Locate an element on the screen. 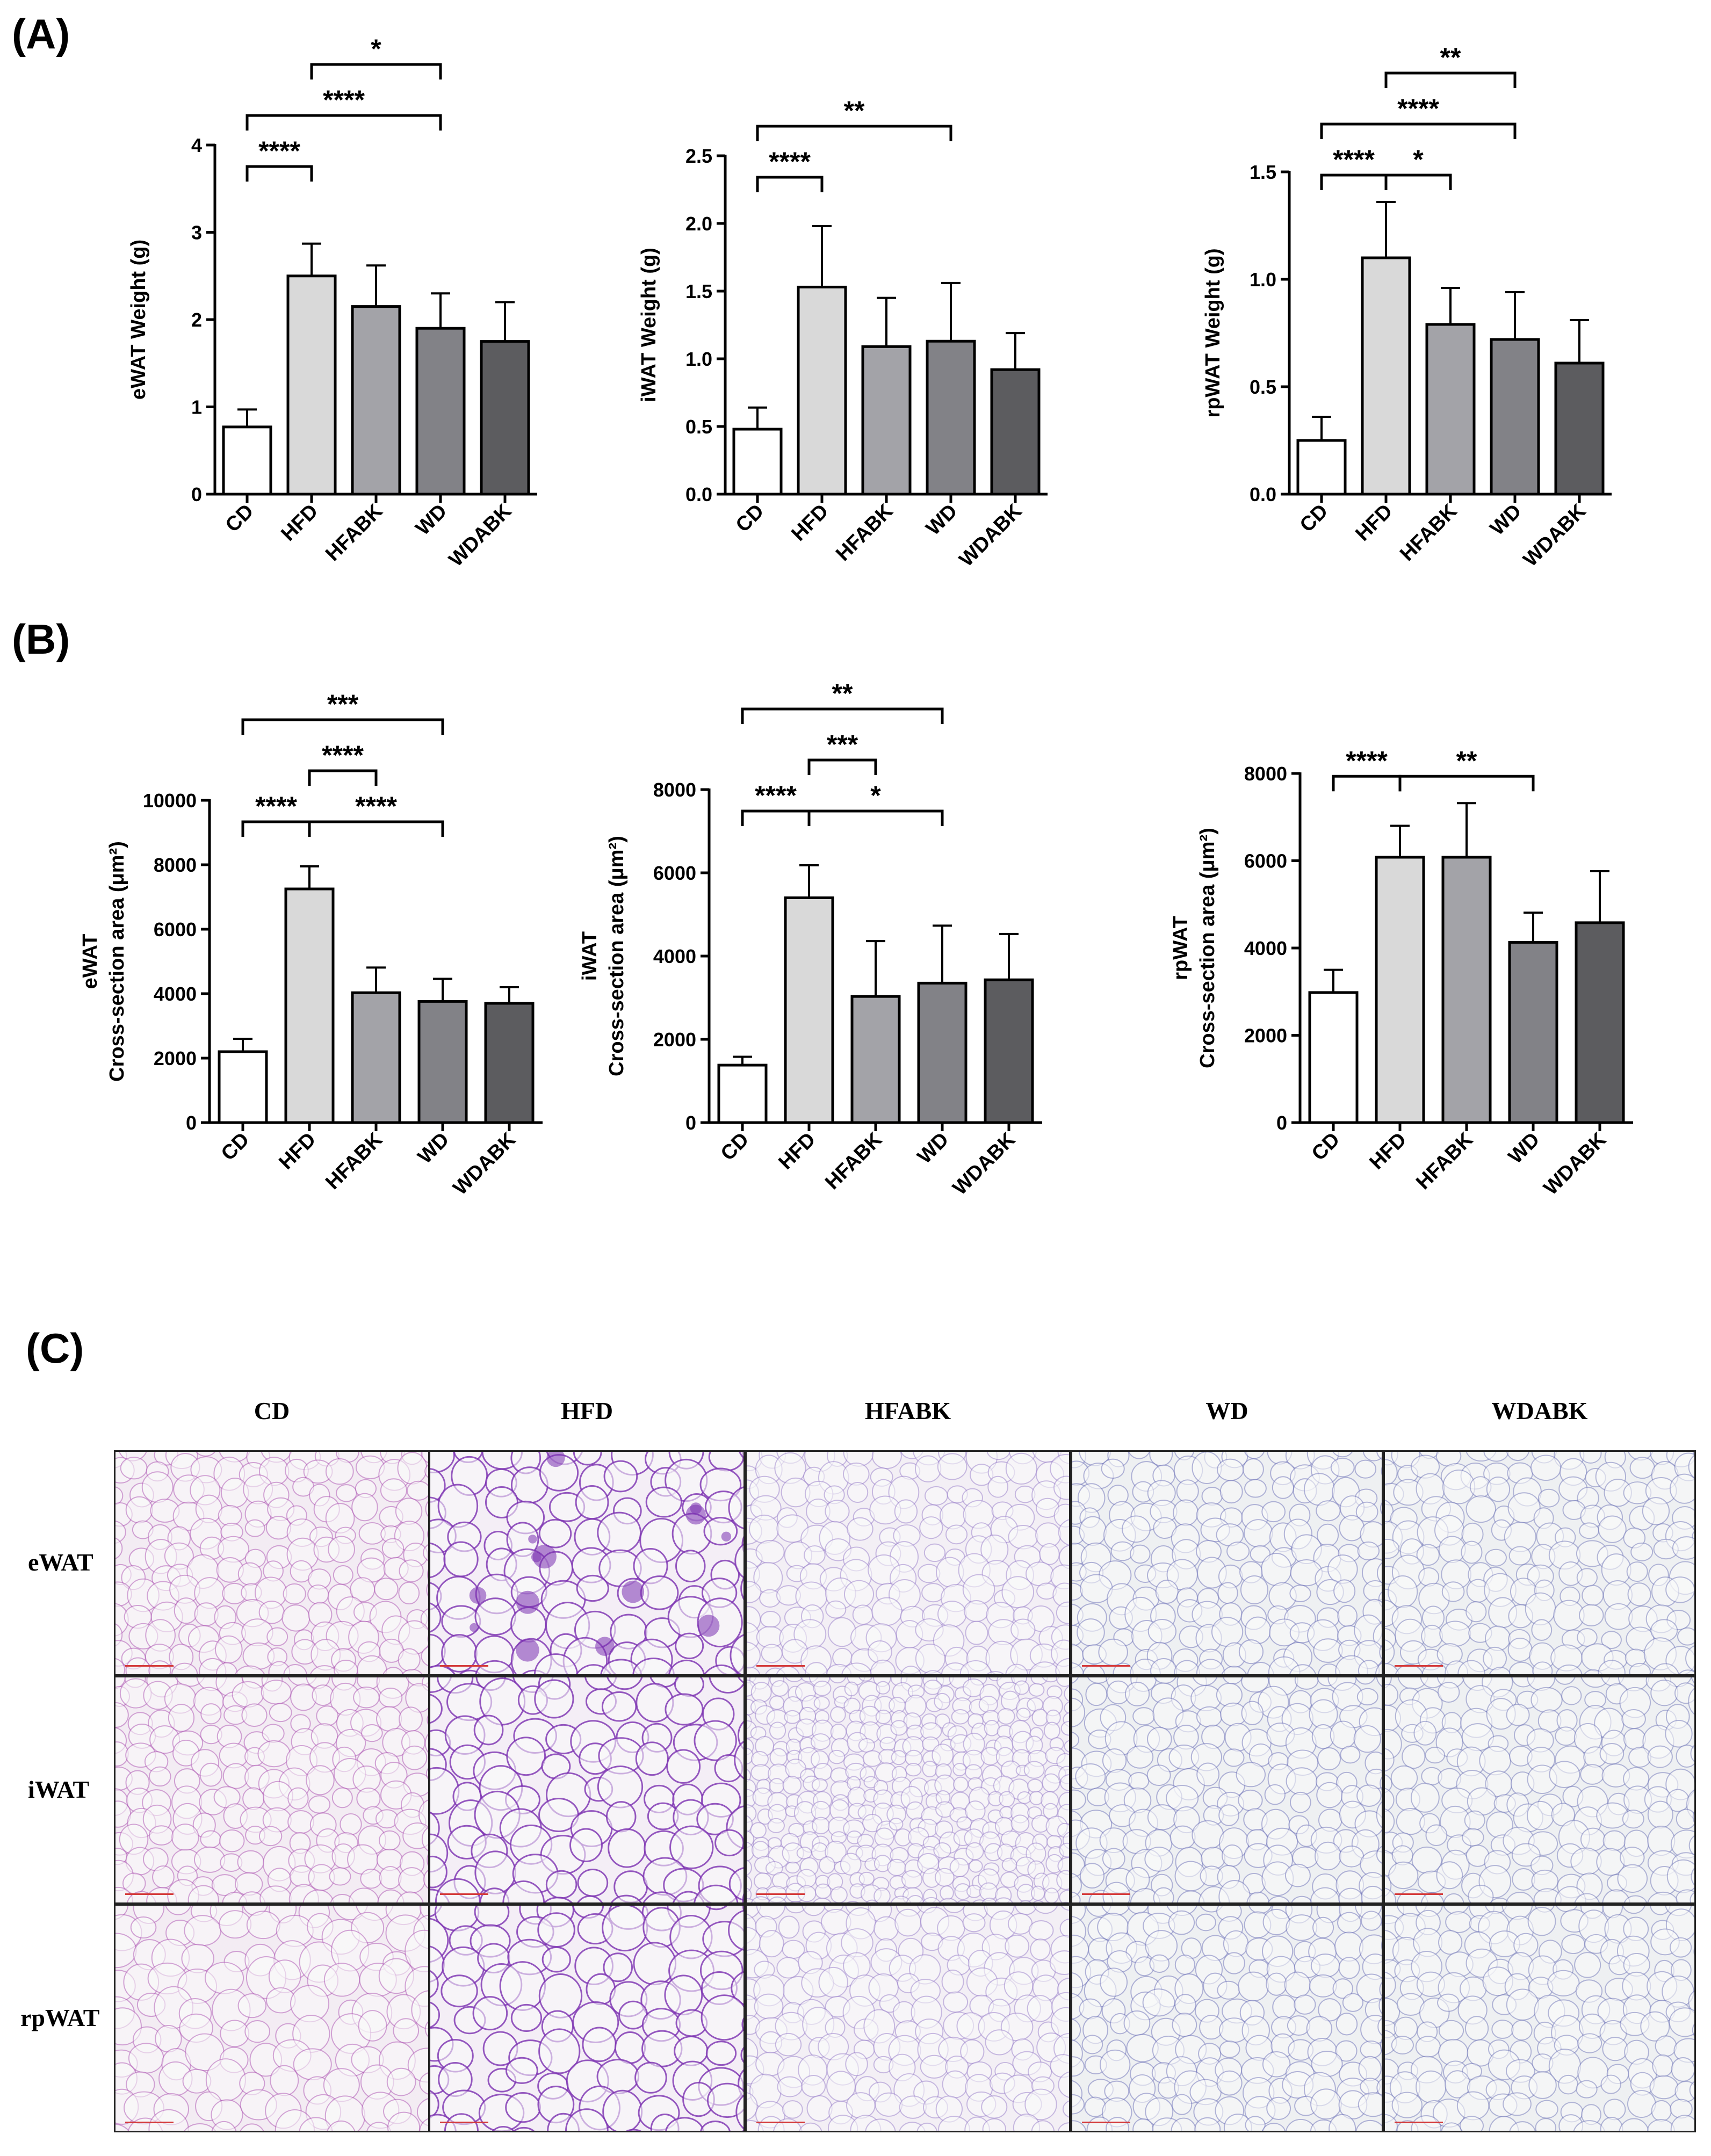 This screenshot has width=1711, height=2156. histology-image-rpwat-hfabk is located at coordinates (908, 2018).